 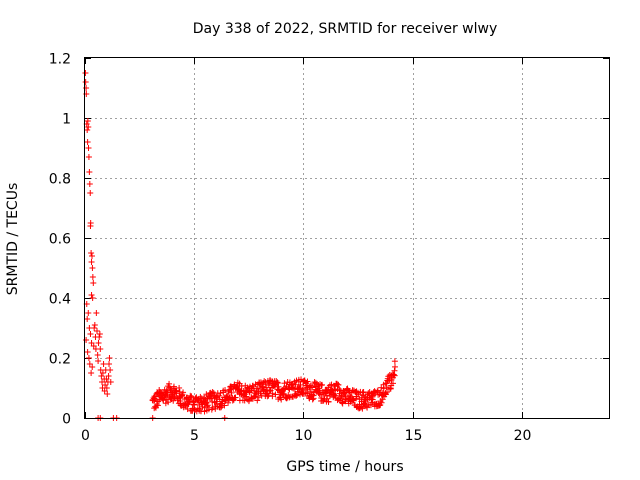 What do you see at coordinates (60, 240) in the screenshot?
I see `y-tick-label: 0.6` at bounding box center [60, 240].